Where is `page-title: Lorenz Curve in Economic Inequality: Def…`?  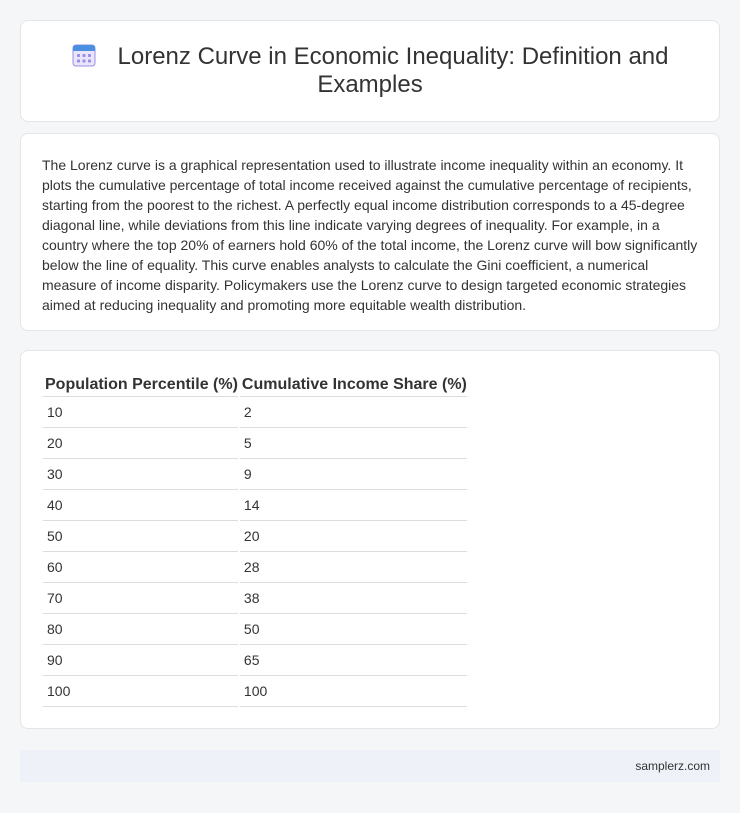
page-title: Lorenz Curve in Economic Inequality: Def… is located at coordinates (370, 71).